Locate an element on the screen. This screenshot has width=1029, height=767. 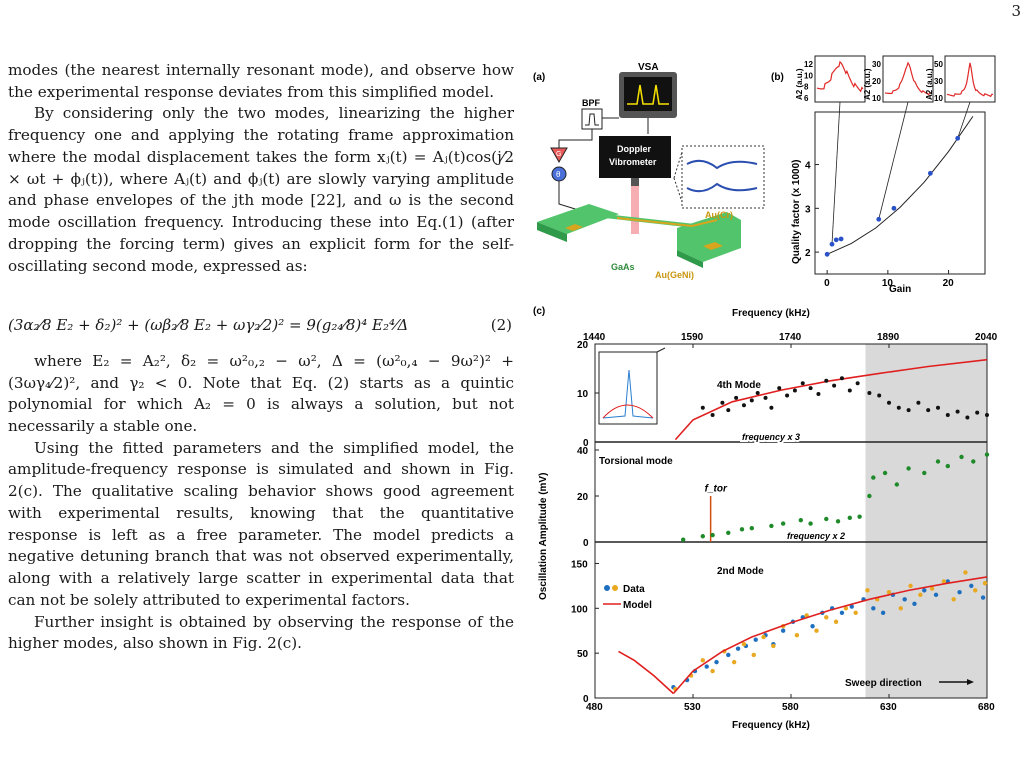
panel-a-label: (a) is located at coordinates (539, 77).